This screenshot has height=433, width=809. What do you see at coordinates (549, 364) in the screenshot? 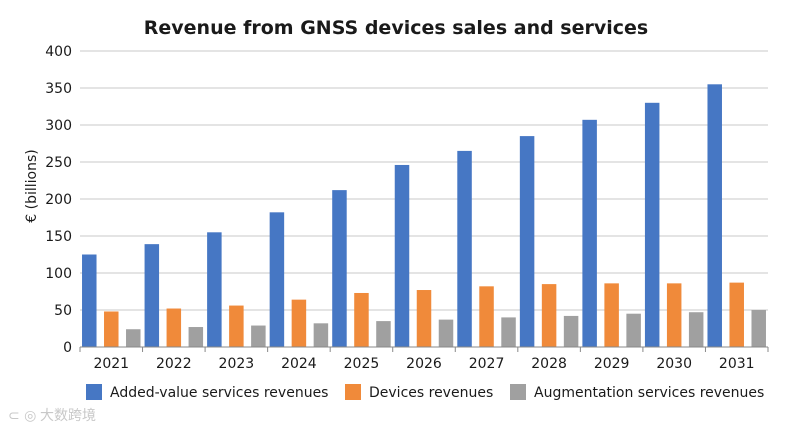
I see `x-tick-label: 2028` at bounding box center [549, 364].